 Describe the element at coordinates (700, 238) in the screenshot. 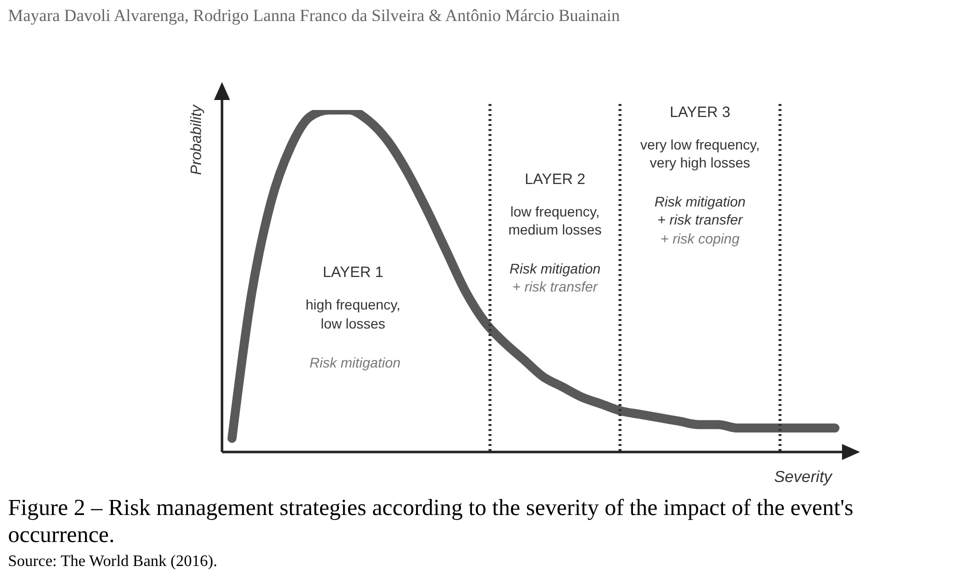

I see `annotation: + risk coping` at that location.